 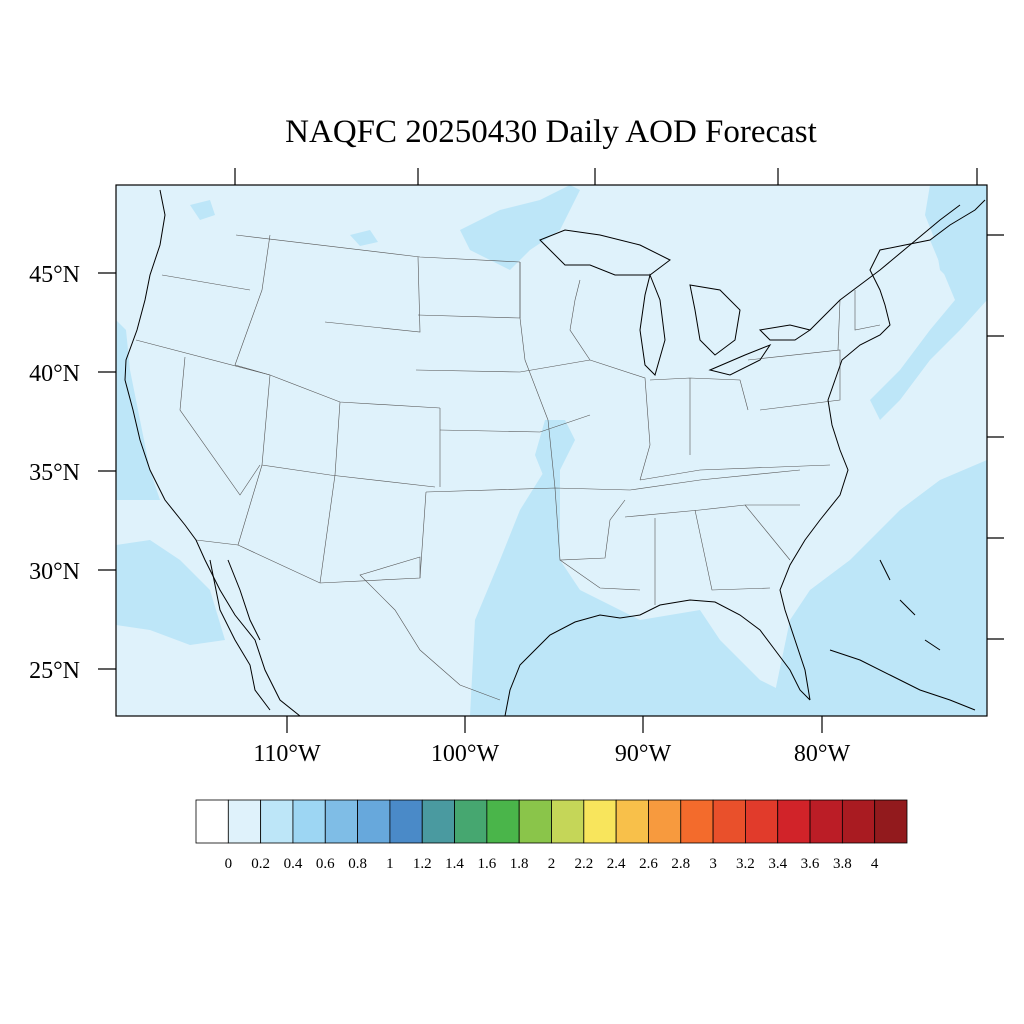 I want to click on map-title: NAQFC 20250430 Daily AOD Forecast, so click(x=551, y=132).